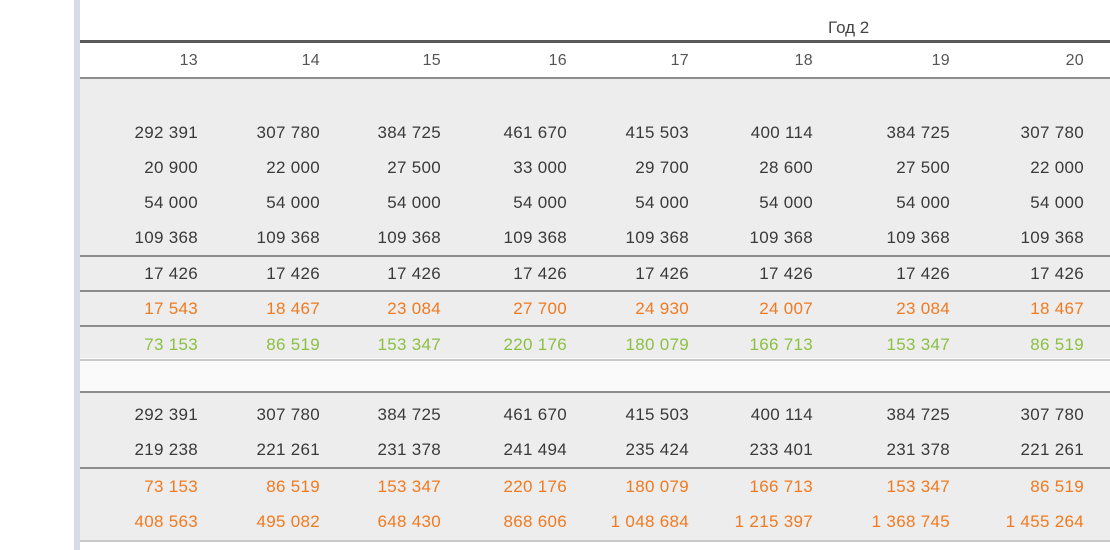 Image resolution: width=1110 pixels, height=550 pixels. Describe the element at coordinates (781, 449) in the screenshot. I see `table-cell: 233 401` at that location.